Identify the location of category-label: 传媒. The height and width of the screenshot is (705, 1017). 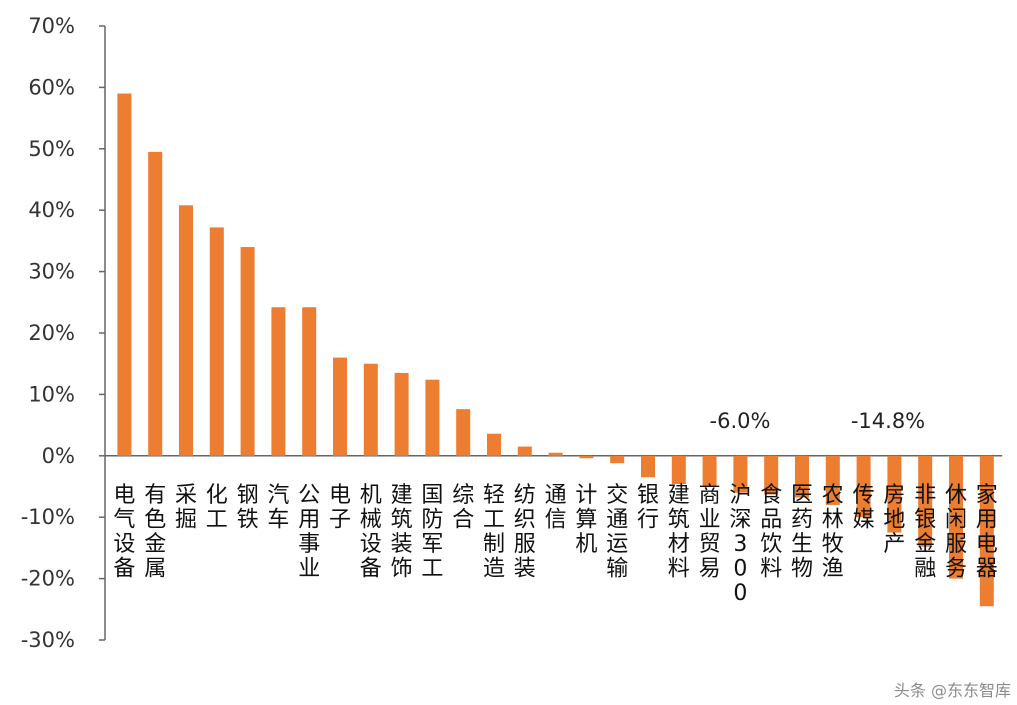
(864, 508).